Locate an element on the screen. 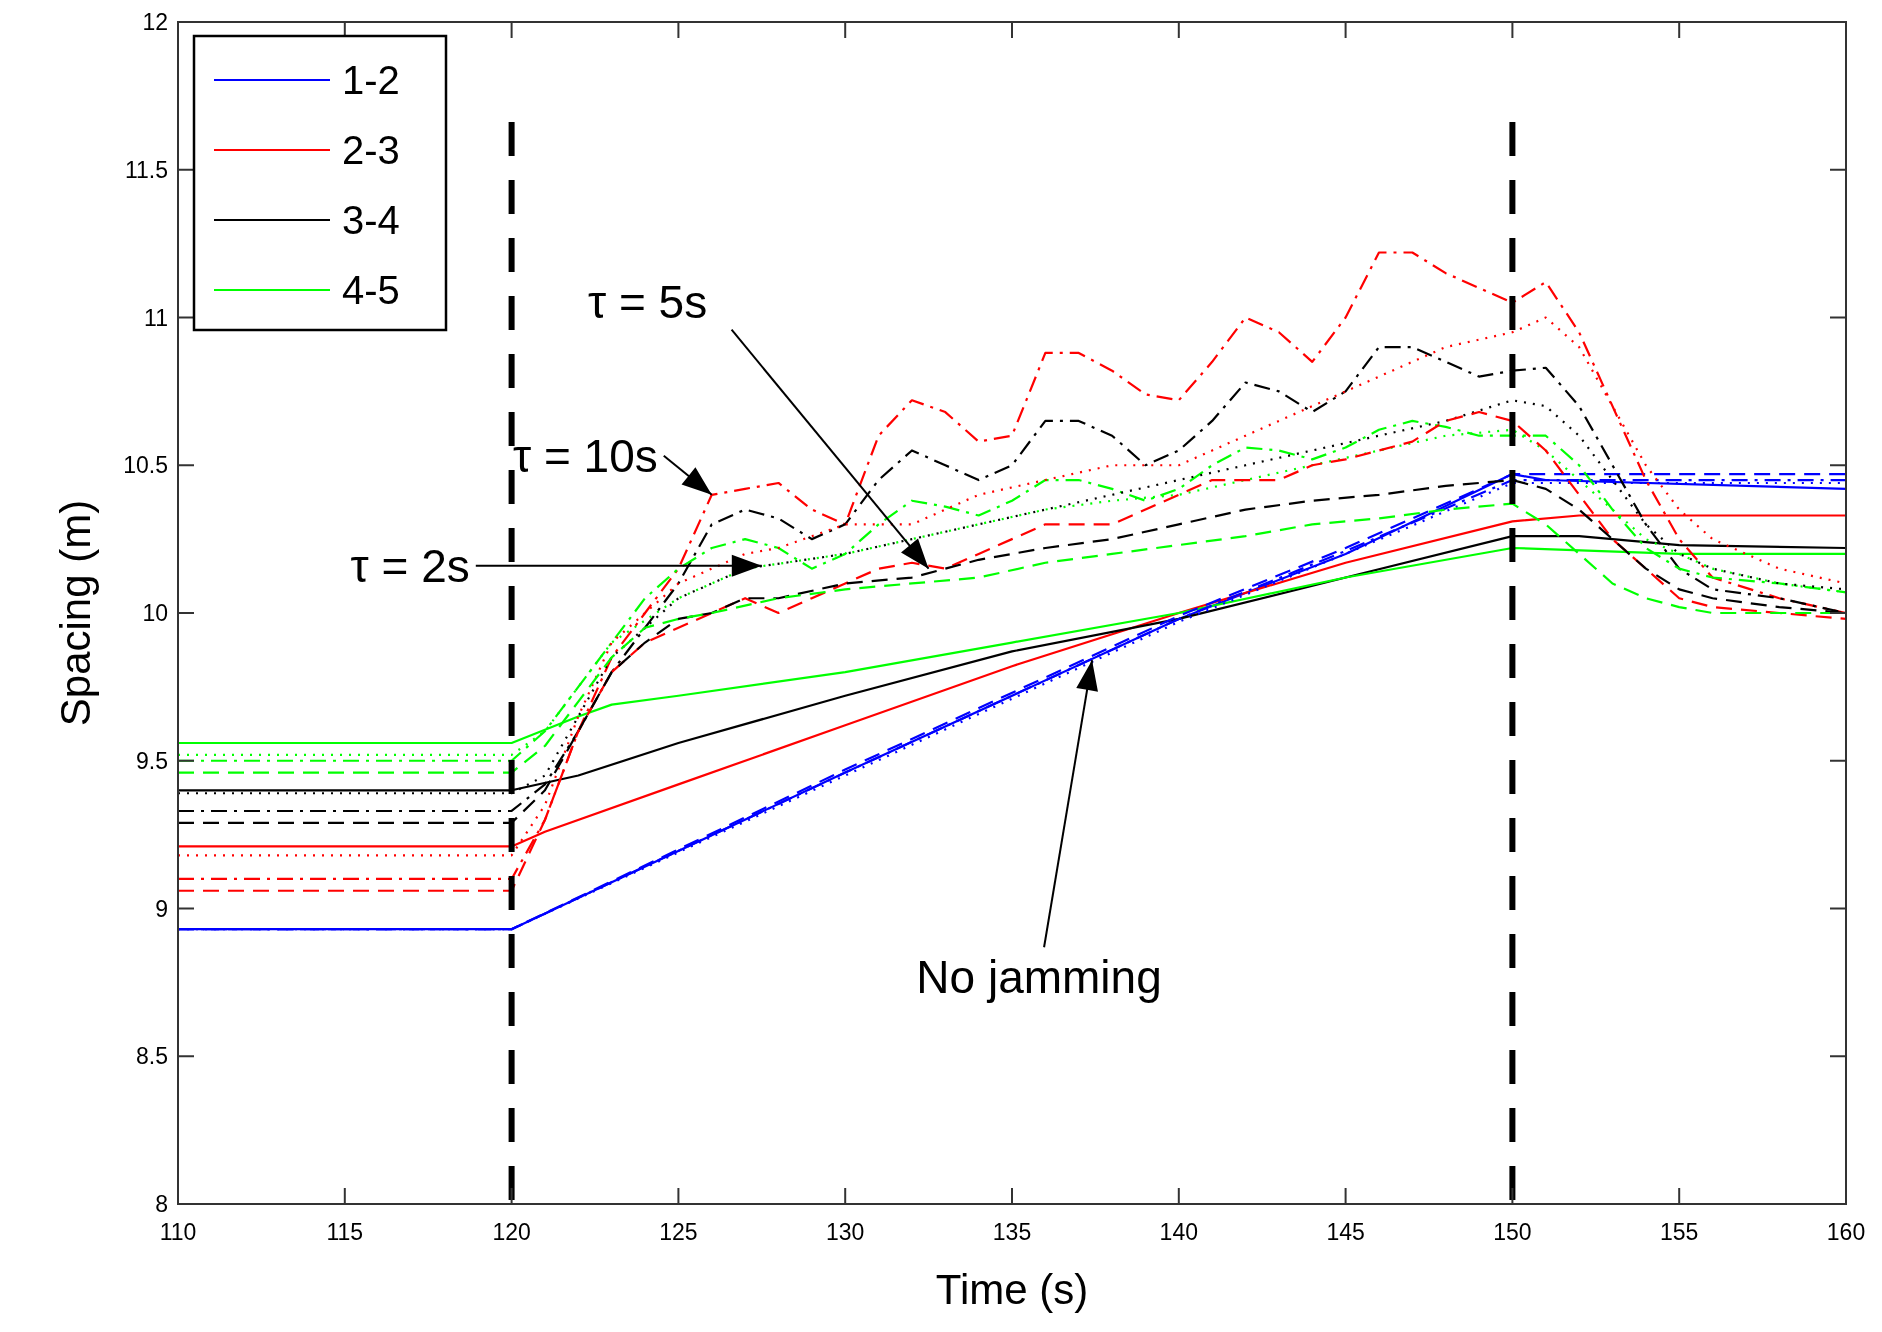  y-tick-label: 8.5 is located at coordinates (152, 1056).